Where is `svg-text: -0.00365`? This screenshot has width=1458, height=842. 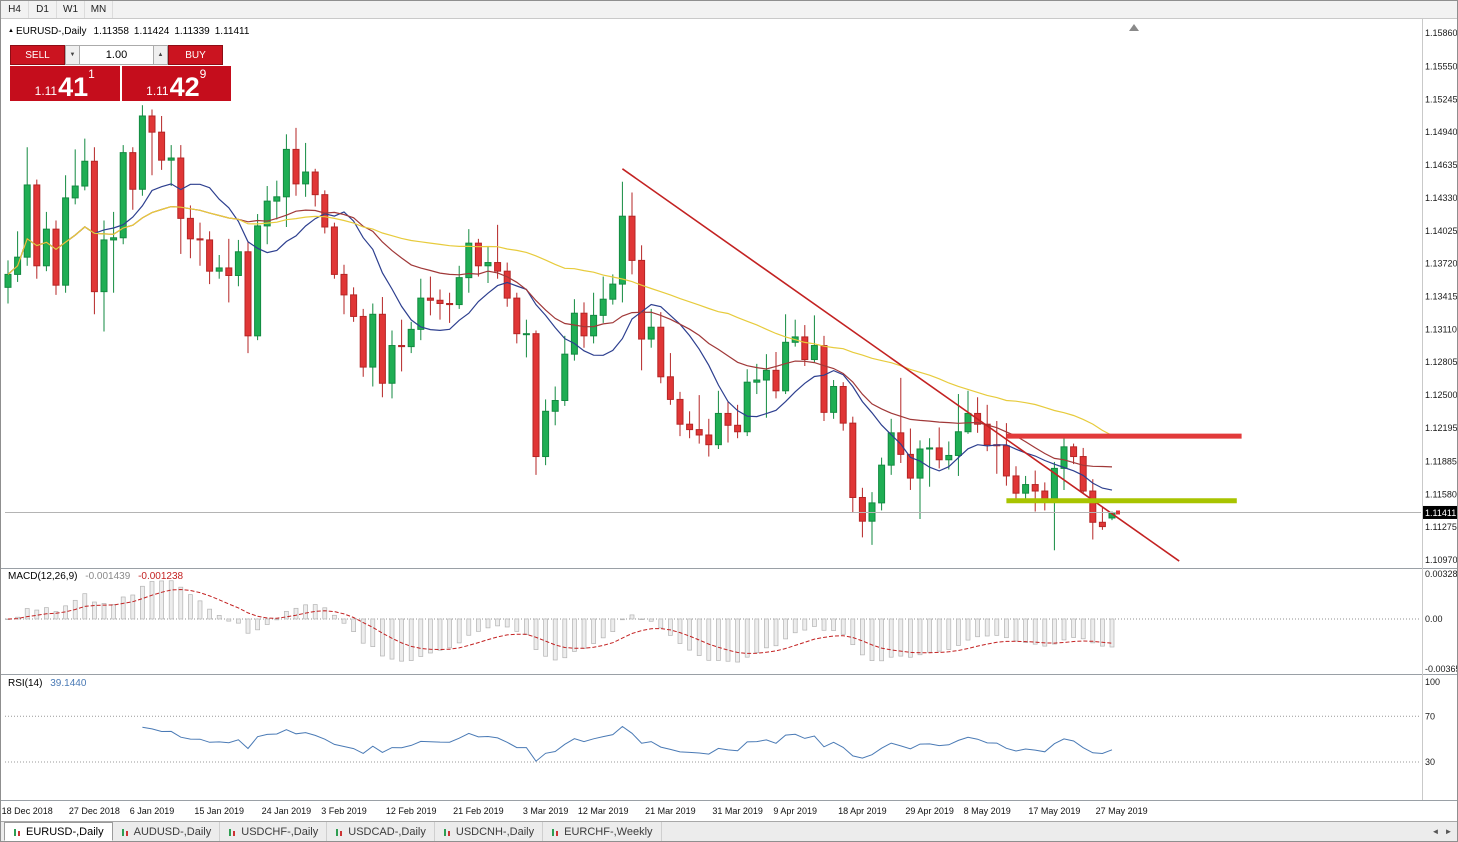 svg-text: -0.00365 is located at coordinates (1441, 669).